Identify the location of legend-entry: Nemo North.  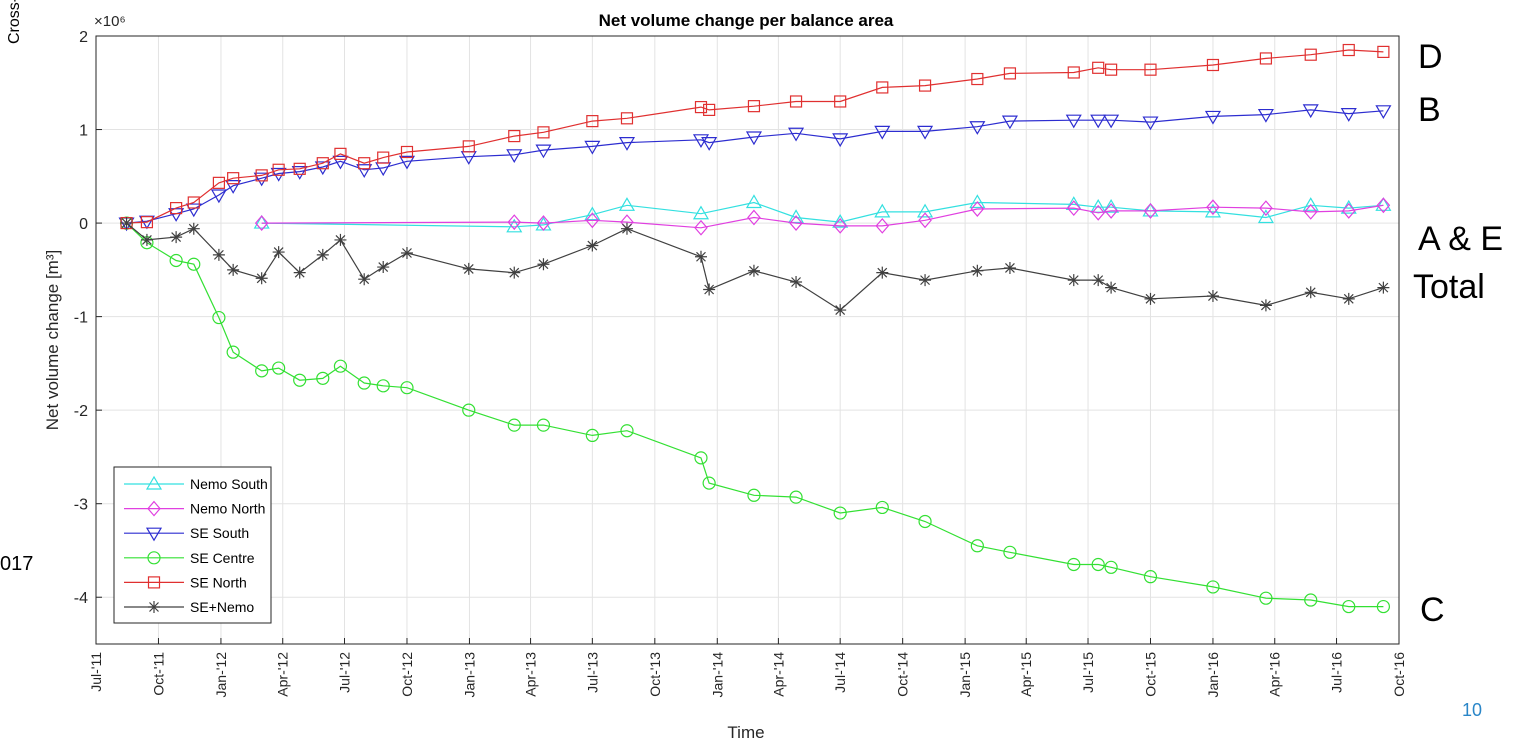
(194, 509).